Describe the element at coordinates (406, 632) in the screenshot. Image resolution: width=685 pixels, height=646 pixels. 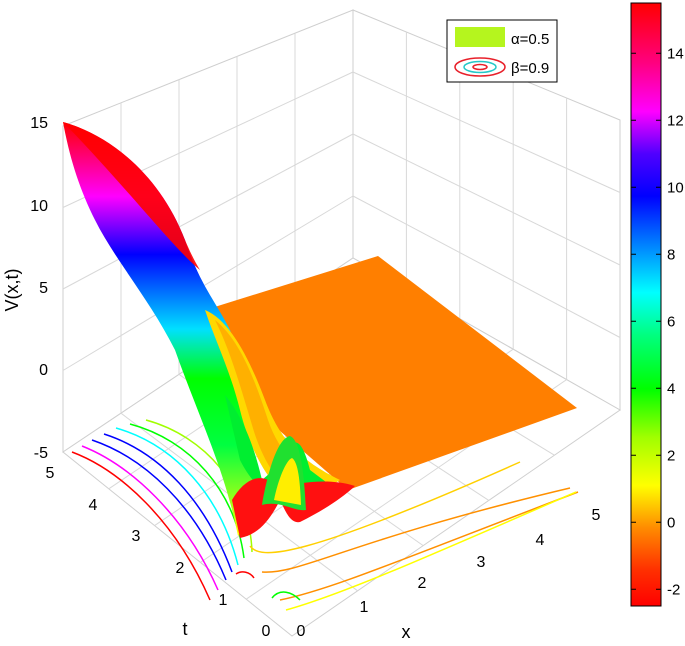
I see `x-axis-label: x` at that location.